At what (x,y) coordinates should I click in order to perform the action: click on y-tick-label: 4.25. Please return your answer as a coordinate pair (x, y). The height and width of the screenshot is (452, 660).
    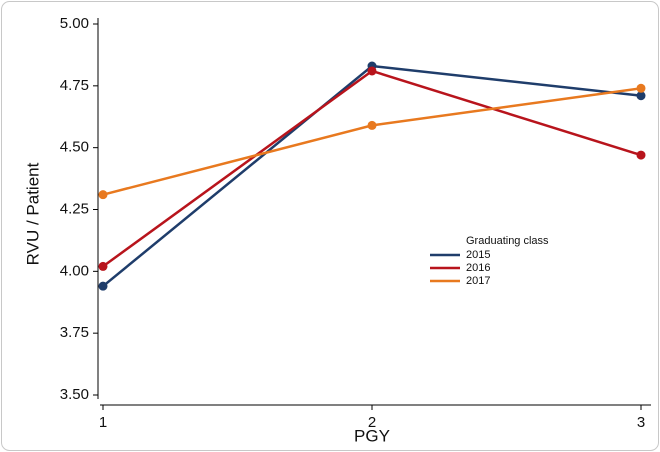
    Looking at the image, I should click on (74, 208).